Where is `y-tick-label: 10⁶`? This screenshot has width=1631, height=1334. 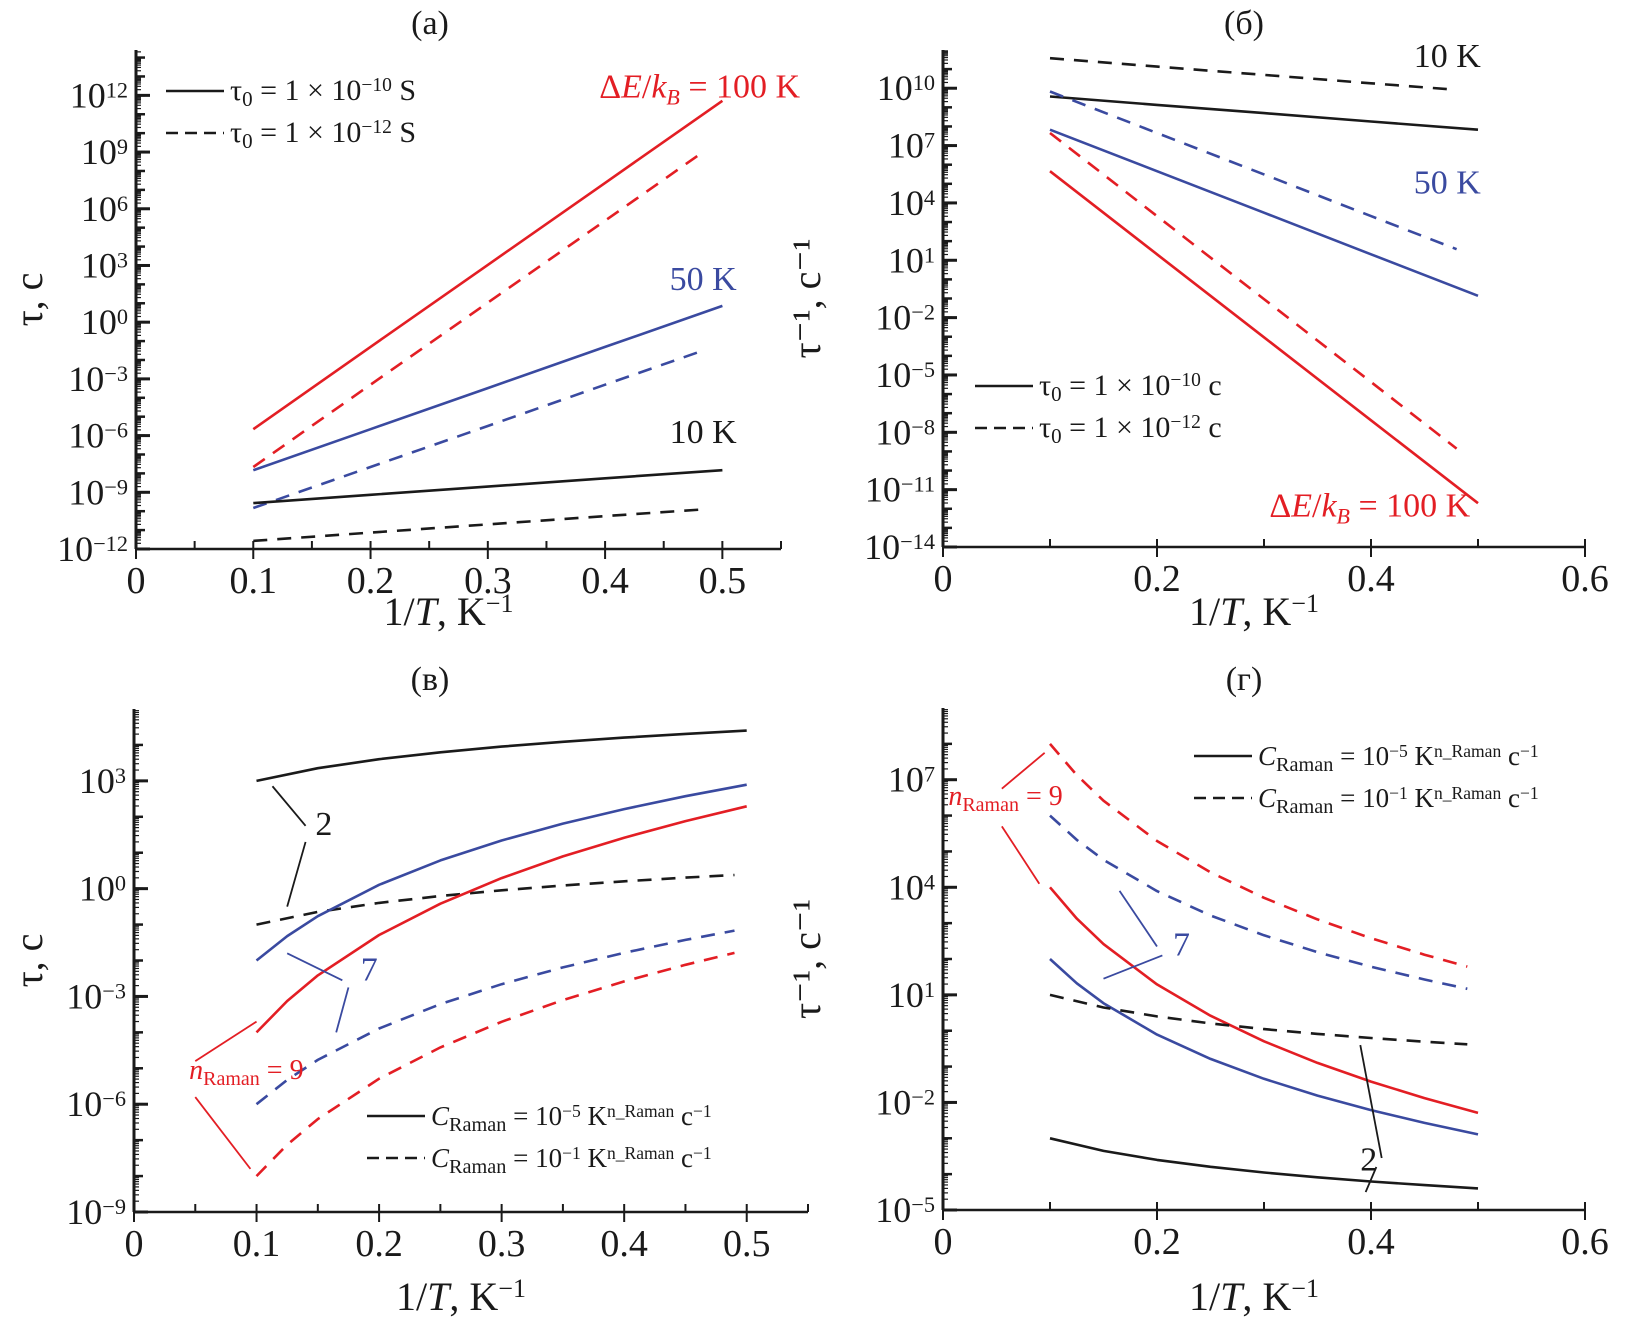 y-tick-label: 10⁶ is located at coordinates (104, 209).